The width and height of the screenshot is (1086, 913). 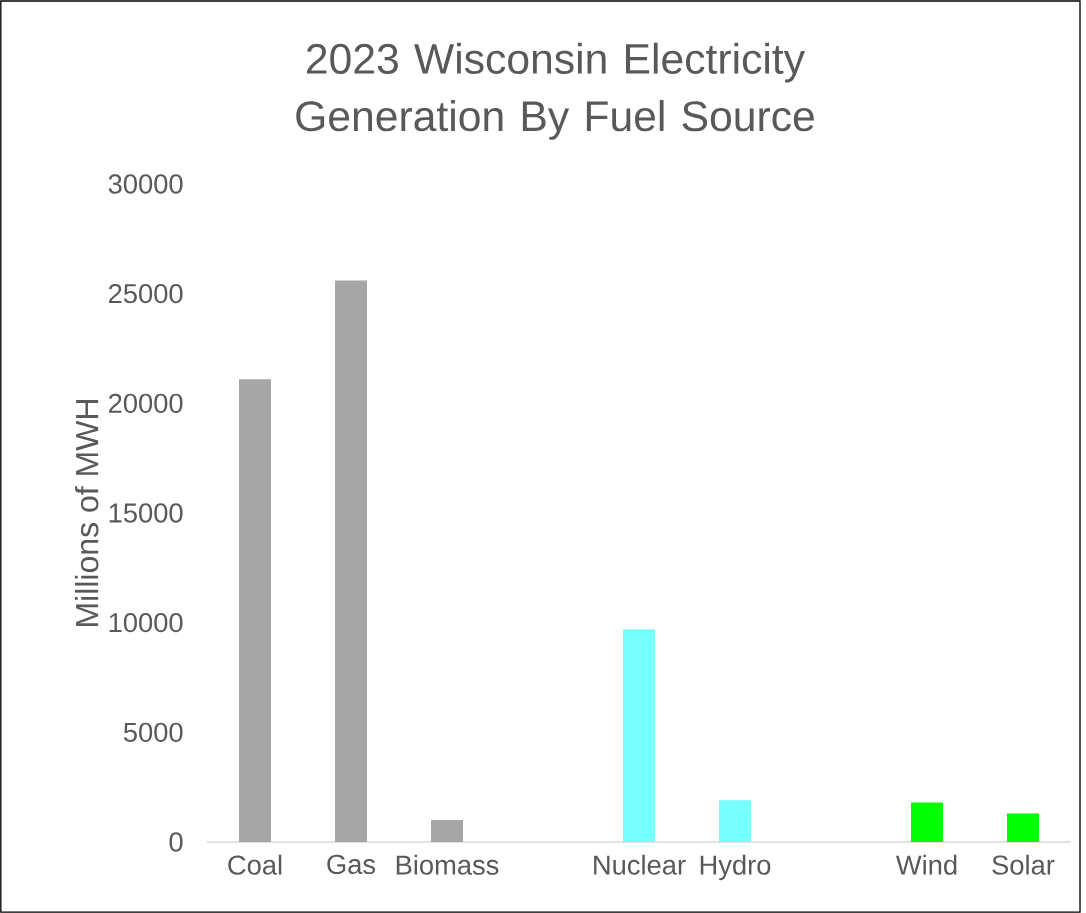 What do you see at coordinates (926, 864) in the screenshot?
I see `x-tick-label: Wind` at bounding box center [926, 864].